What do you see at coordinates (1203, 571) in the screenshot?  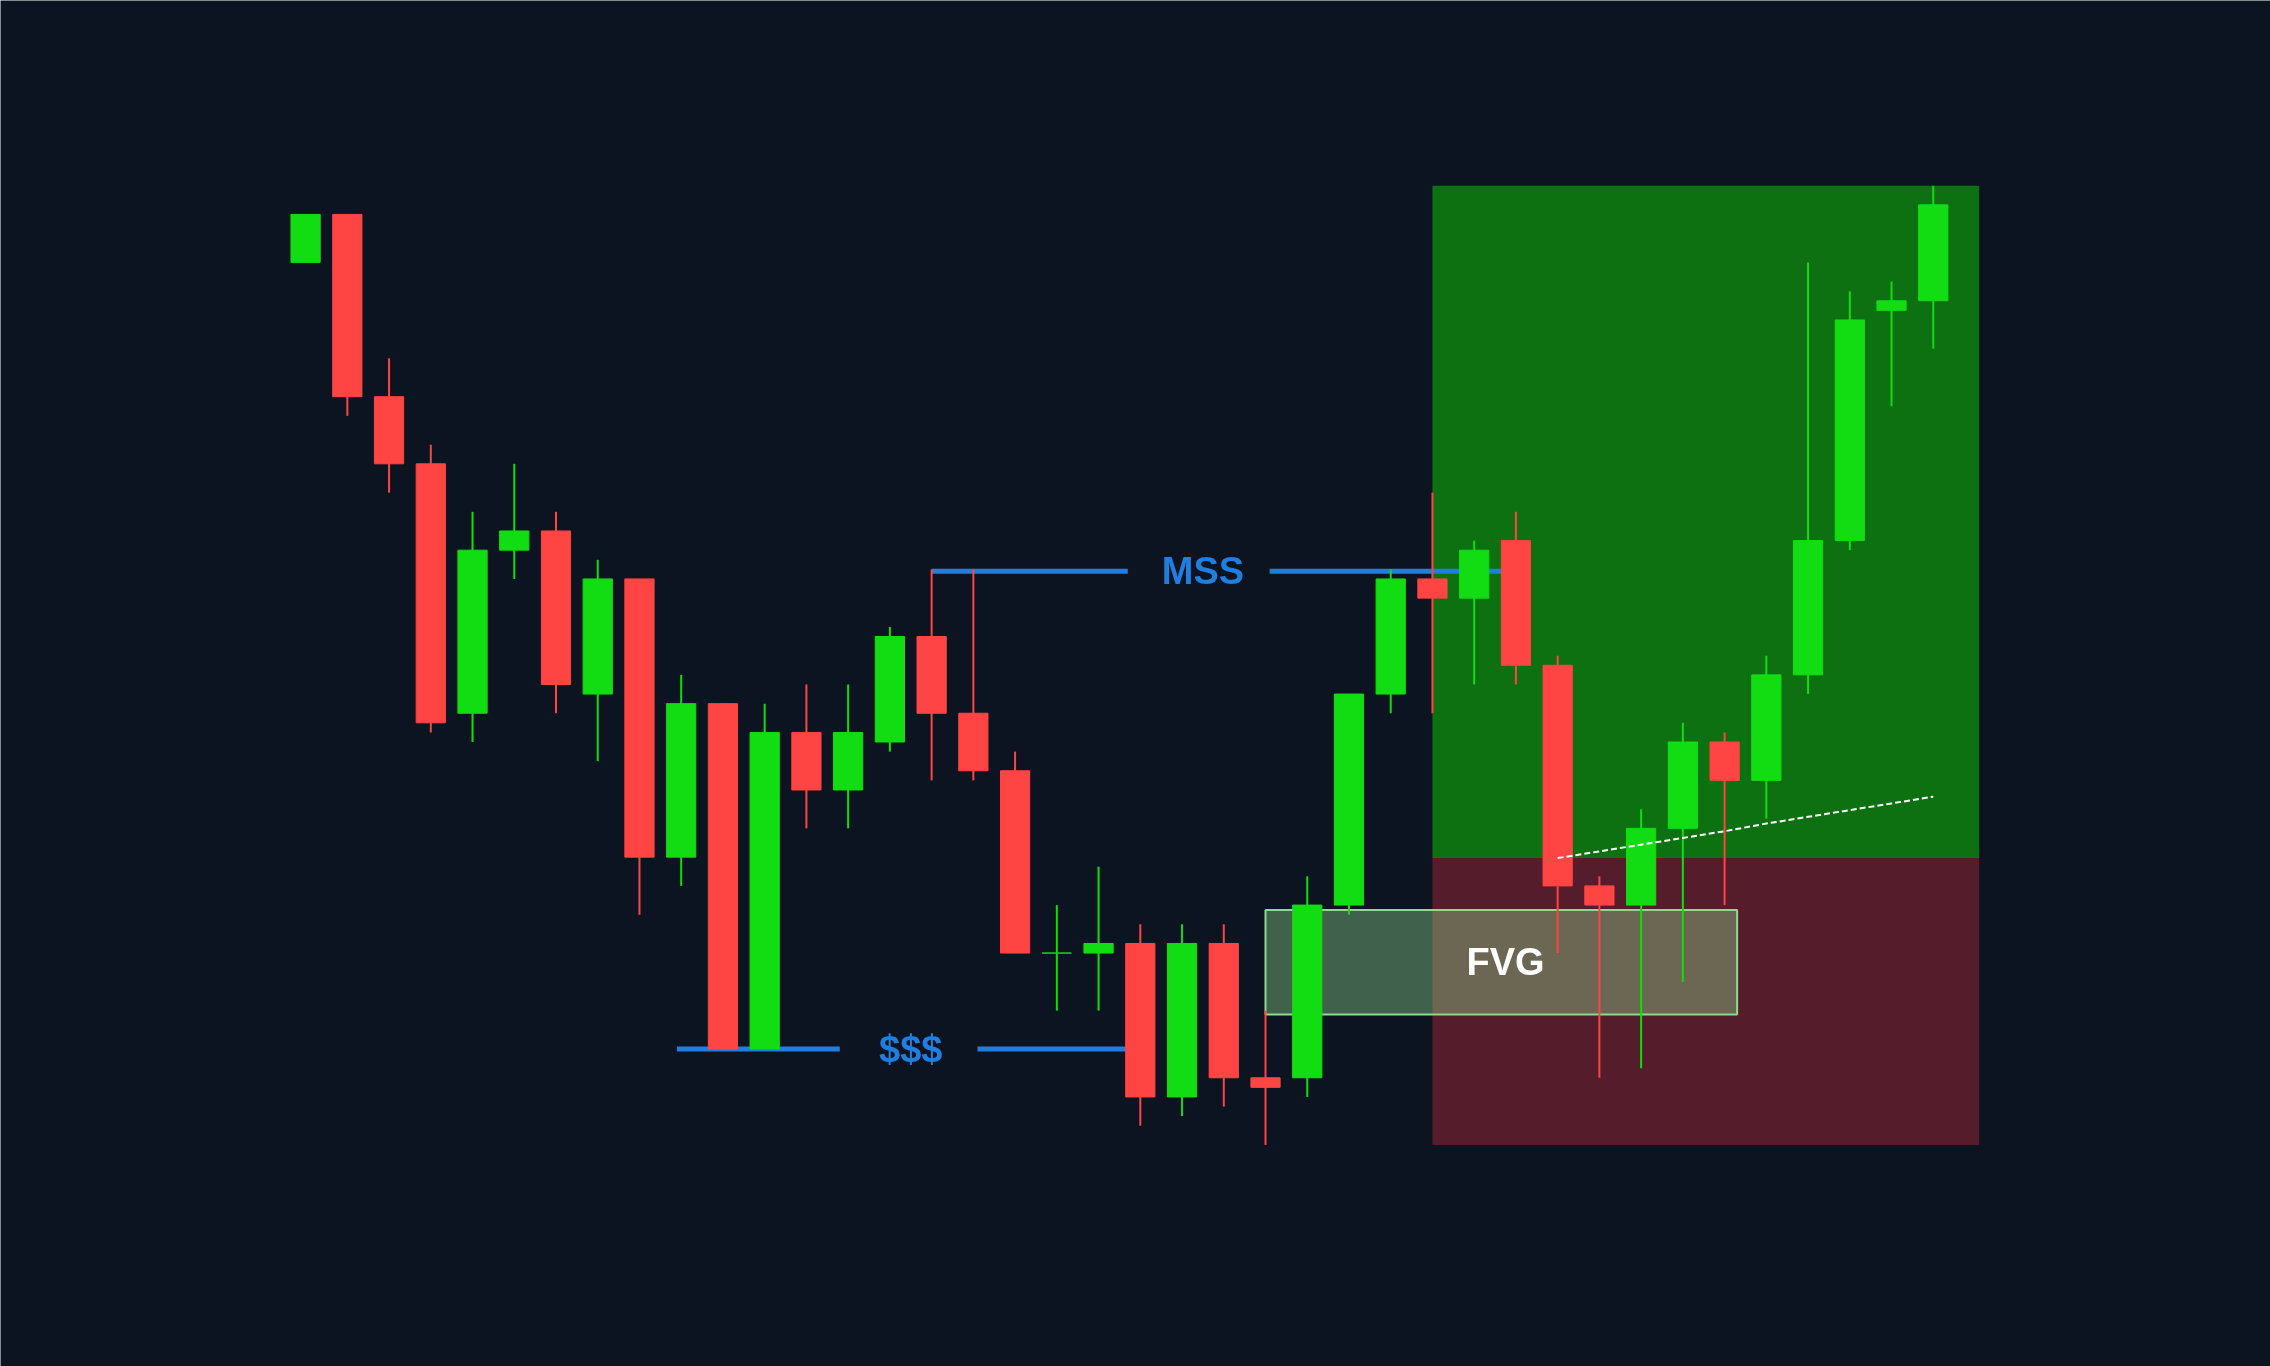 I see `ref-line-label: MSS` at bounding box center [1203, 571].